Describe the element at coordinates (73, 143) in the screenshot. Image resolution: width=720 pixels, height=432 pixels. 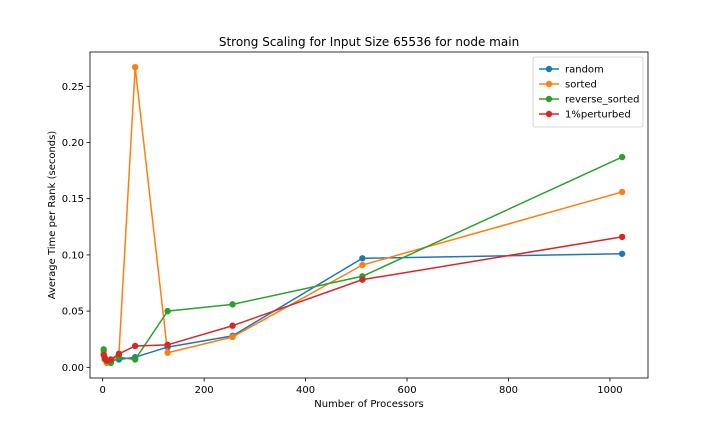
I see `y-tick-label: 0.20` at that location.